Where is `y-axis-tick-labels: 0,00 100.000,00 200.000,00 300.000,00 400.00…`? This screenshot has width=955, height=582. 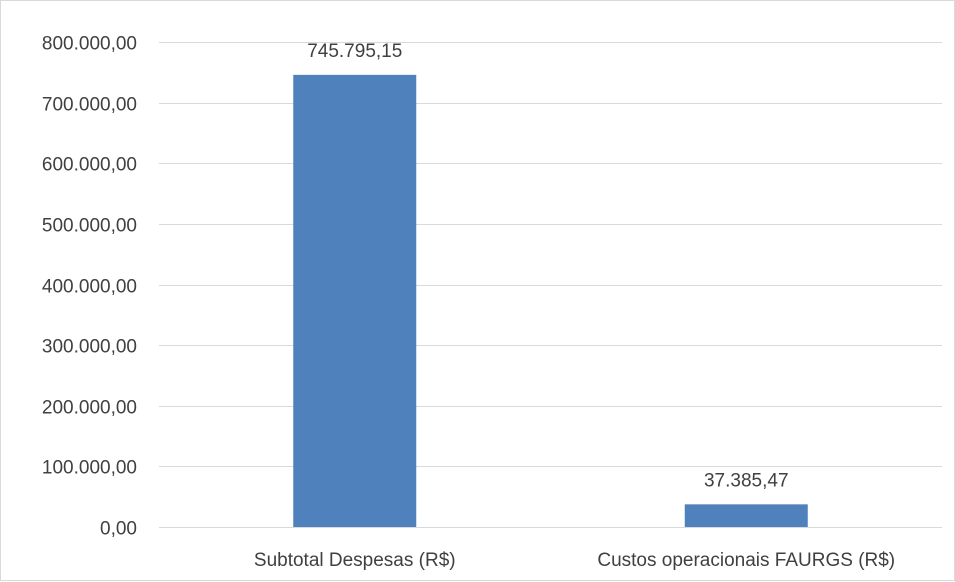
y-axis-tick-labels: 0,00 100.000,00 200.000,00 300.000,00 400.00… is located at coordinates (89, 287).